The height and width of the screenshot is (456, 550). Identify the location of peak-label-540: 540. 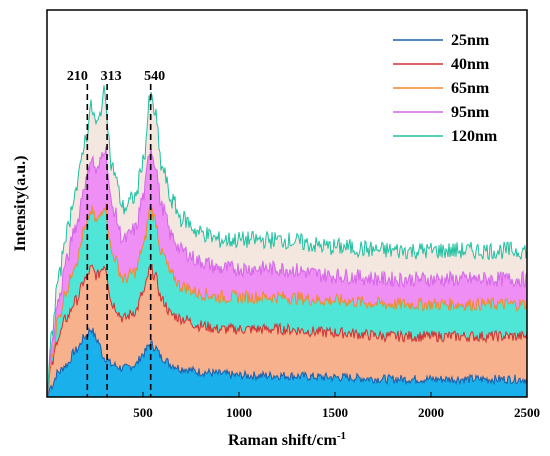
(154, 76).